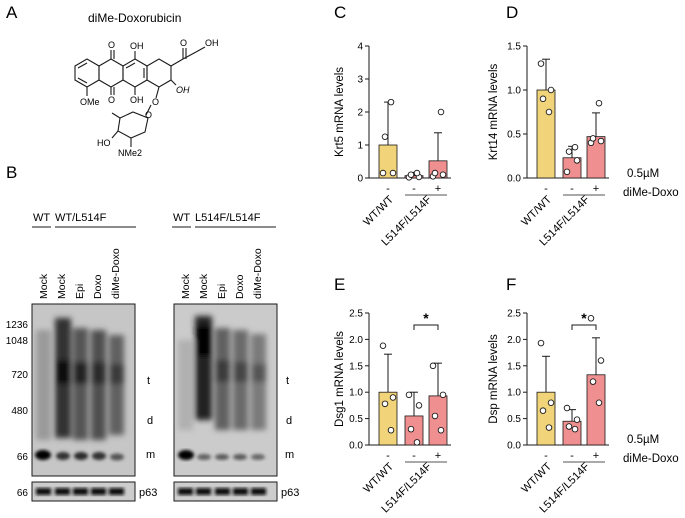 The width and height of the screenshot is (685, 518). I want to click on left-blot-band-labels: t d m, so click(150, 418).